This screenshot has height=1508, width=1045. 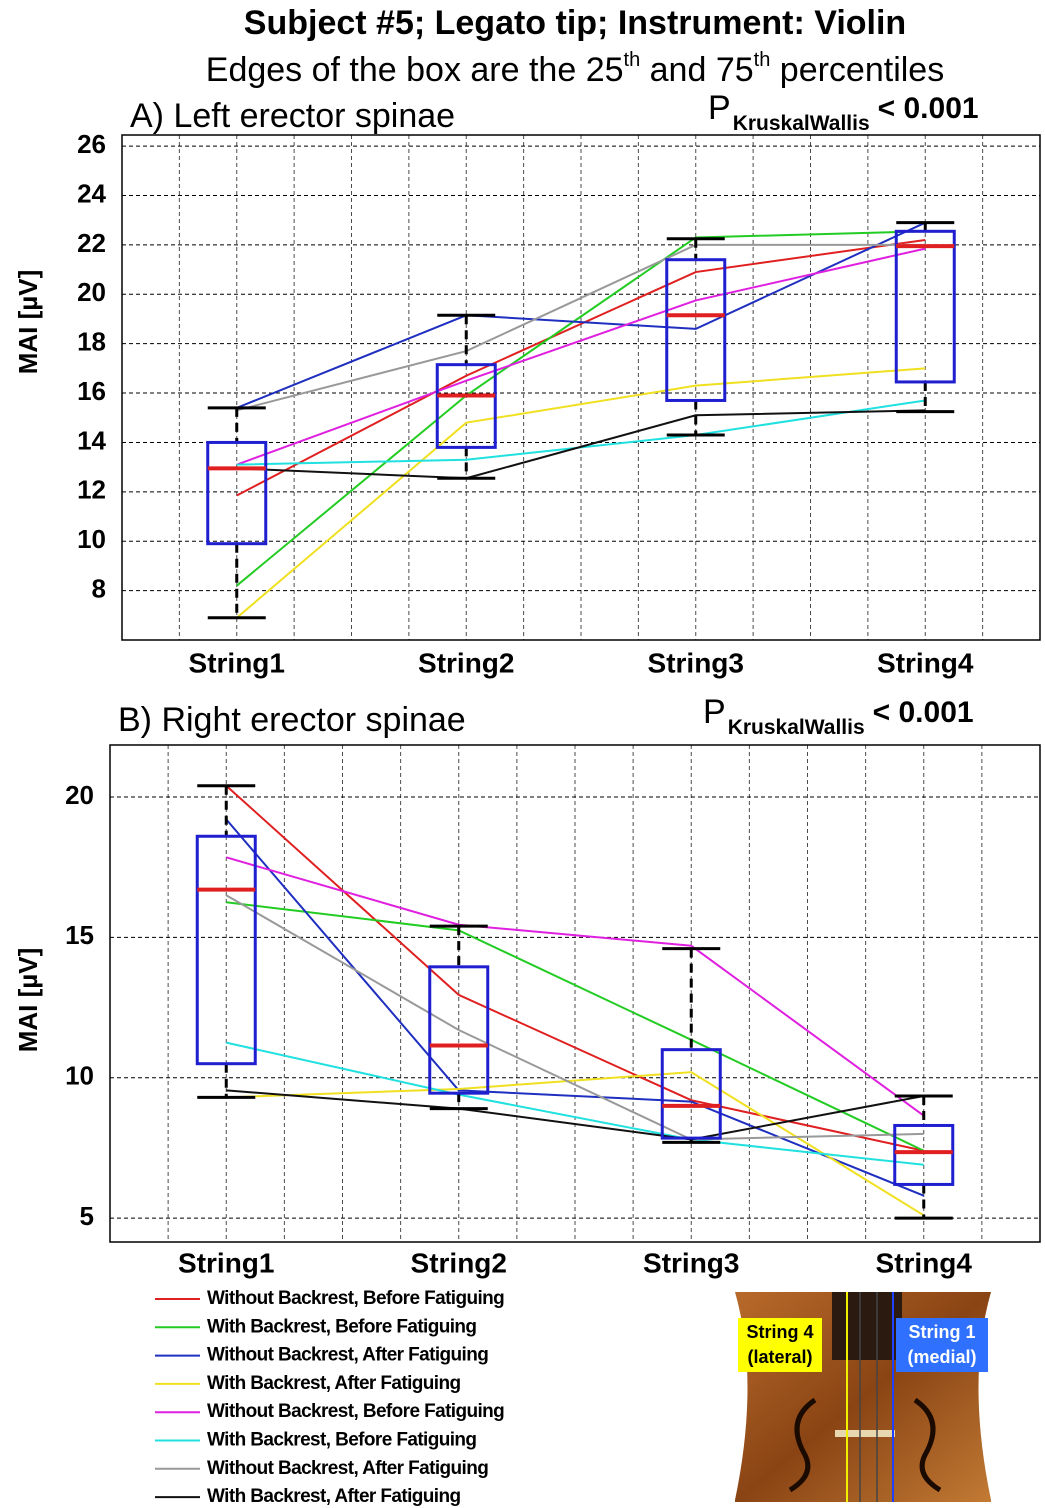 What do you see at coordinates (91, 144) in the screenshot?
I see `y-tick-label: 26` at bounding box center [91, 144].